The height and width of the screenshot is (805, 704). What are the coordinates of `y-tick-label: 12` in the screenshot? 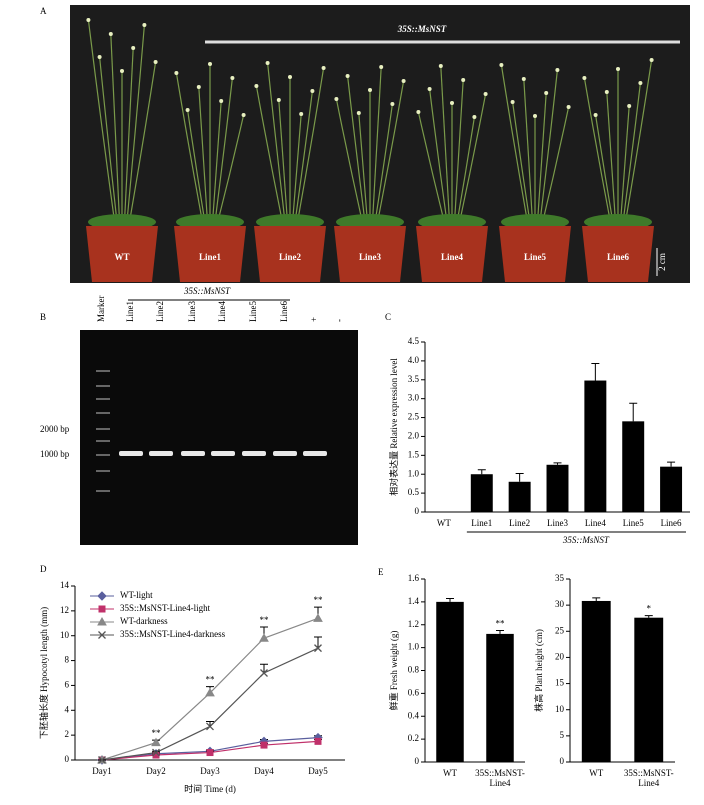 It's located at (64, 610).